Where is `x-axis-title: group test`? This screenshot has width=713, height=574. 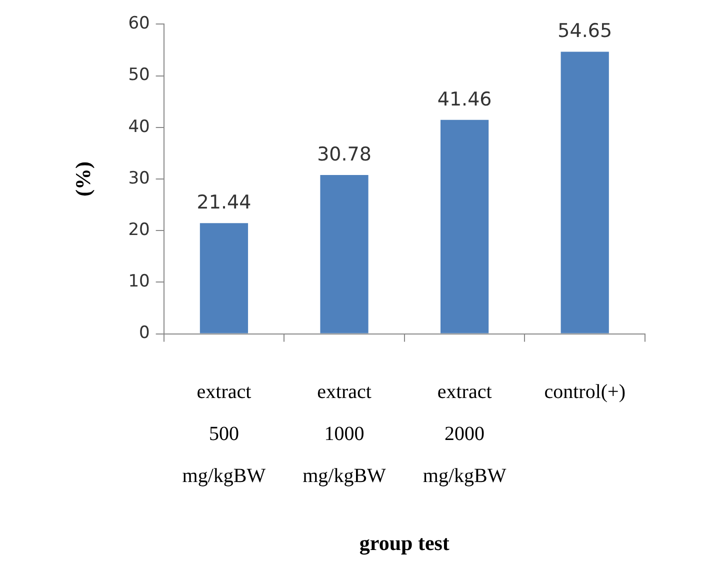 x-axis-title: group test is located at coordinates (404, 542).